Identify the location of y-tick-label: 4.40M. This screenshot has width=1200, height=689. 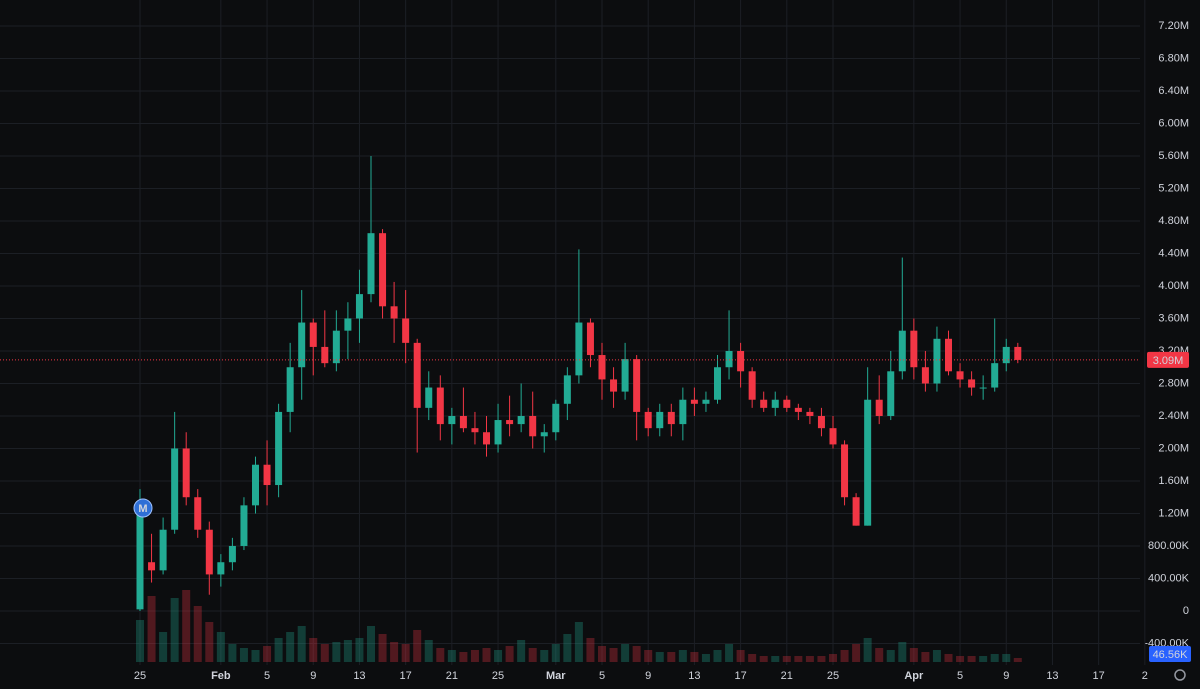
(1173, 253).